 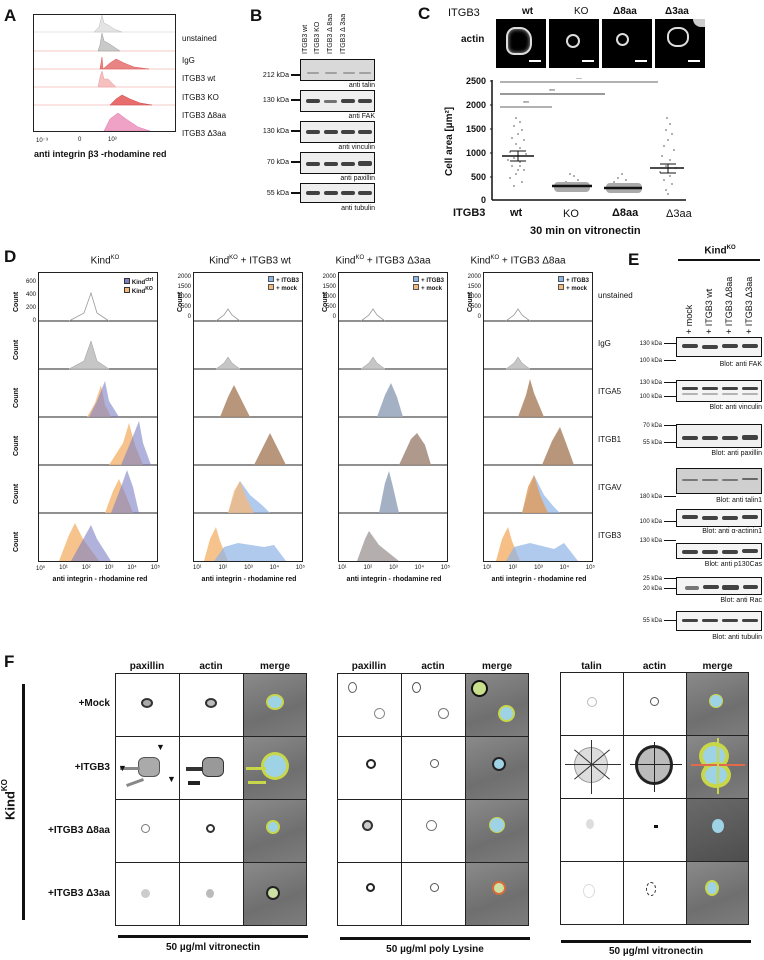 What do you see at coordinates (92, 767) in the screenshot?
I see `f-row-itgb3: +ITGB3` at bounding box center [92, 767].